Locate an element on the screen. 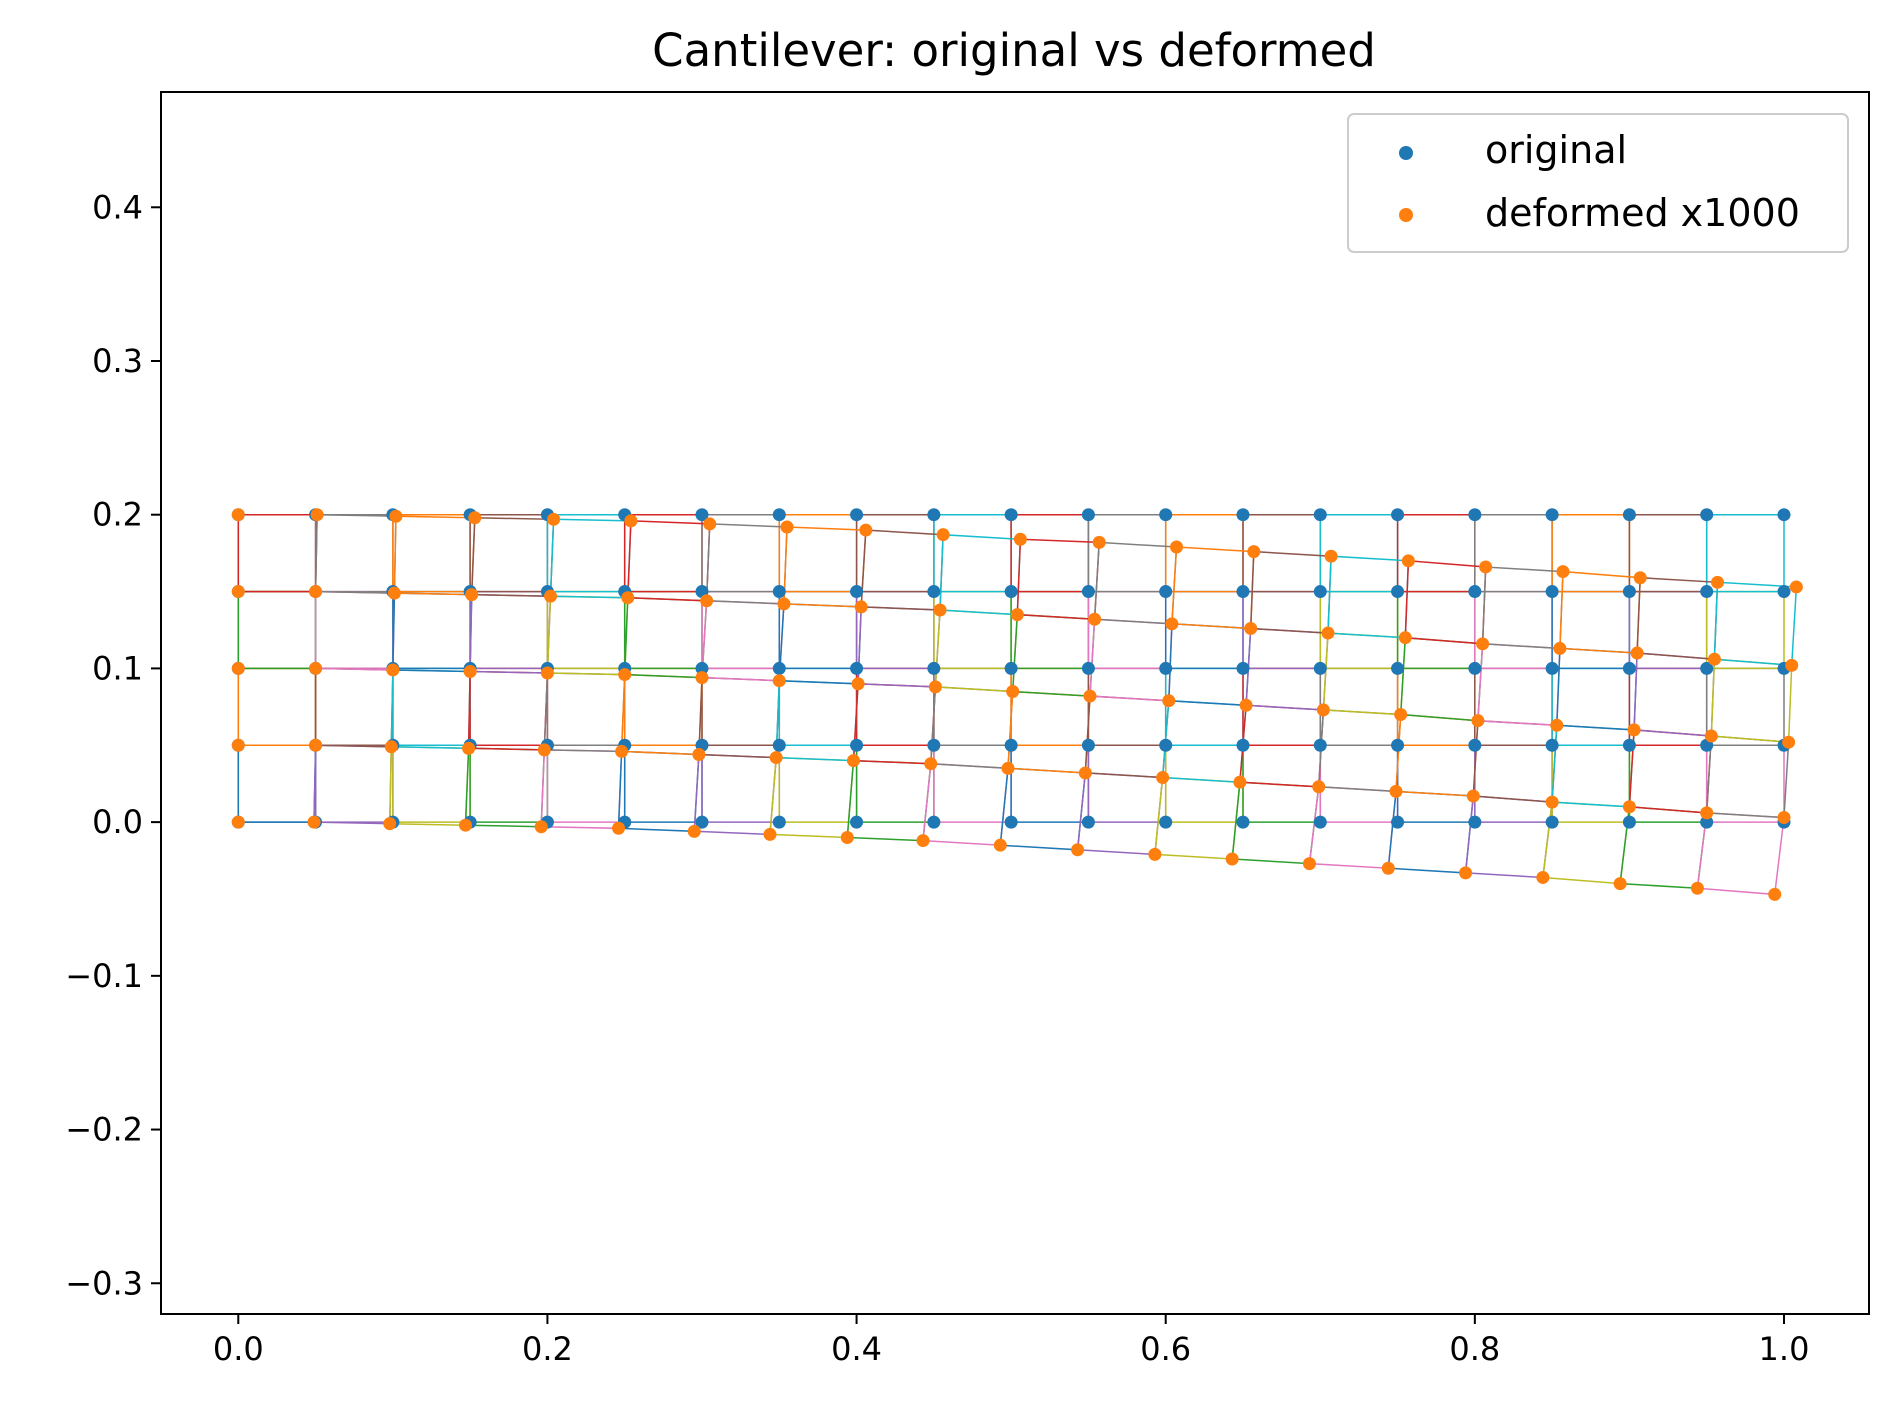 Image resolution: width=1889 pixels, height=1414 pixels. legend-label-deformed: deformed x1000 is located at coordinates (1642, 213).